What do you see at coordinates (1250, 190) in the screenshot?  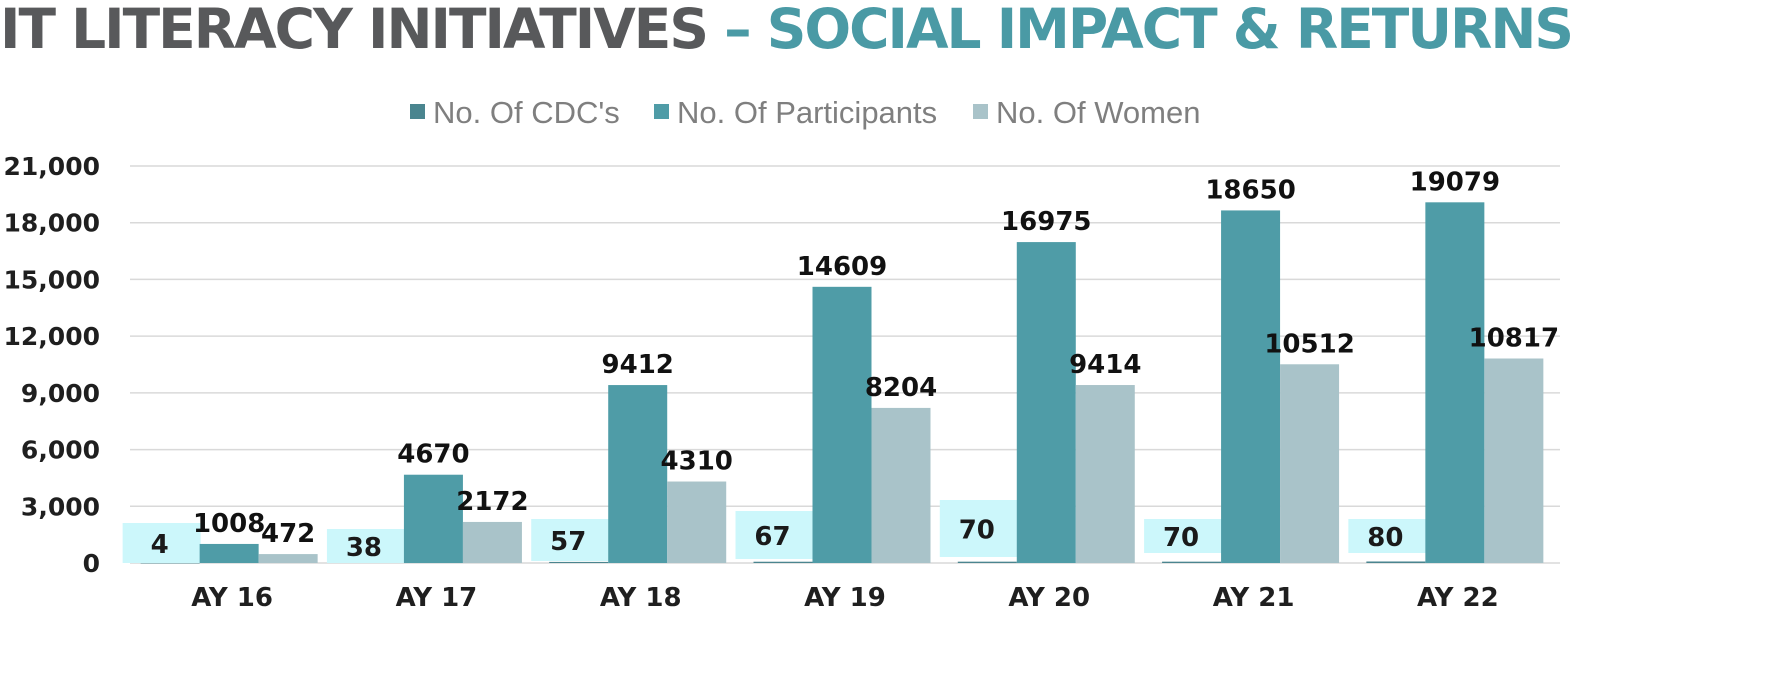 I see `data-label-participants: 18650` at bounding box center [1250, 190].